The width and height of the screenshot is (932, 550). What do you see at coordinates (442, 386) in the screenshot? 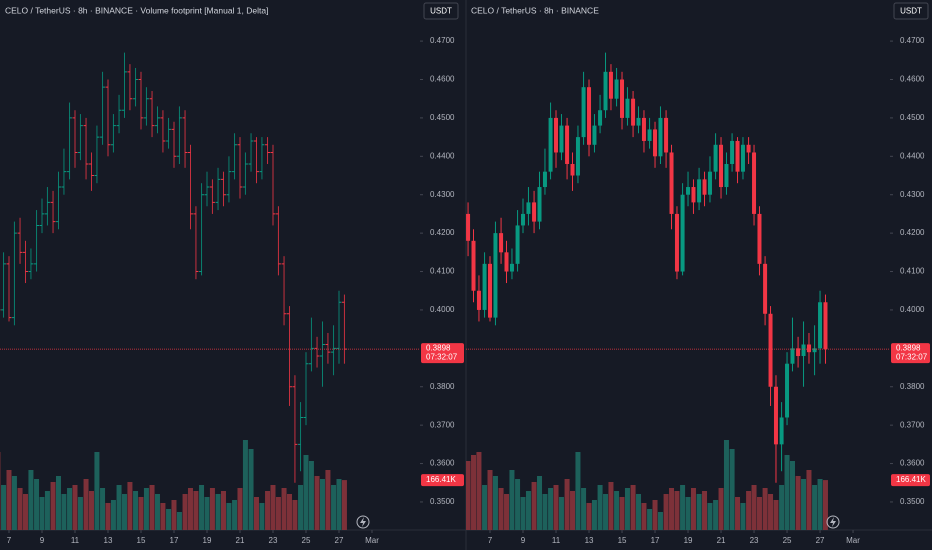
I see `y-tick-label: 0.3800` at bounding box center [442, 386].